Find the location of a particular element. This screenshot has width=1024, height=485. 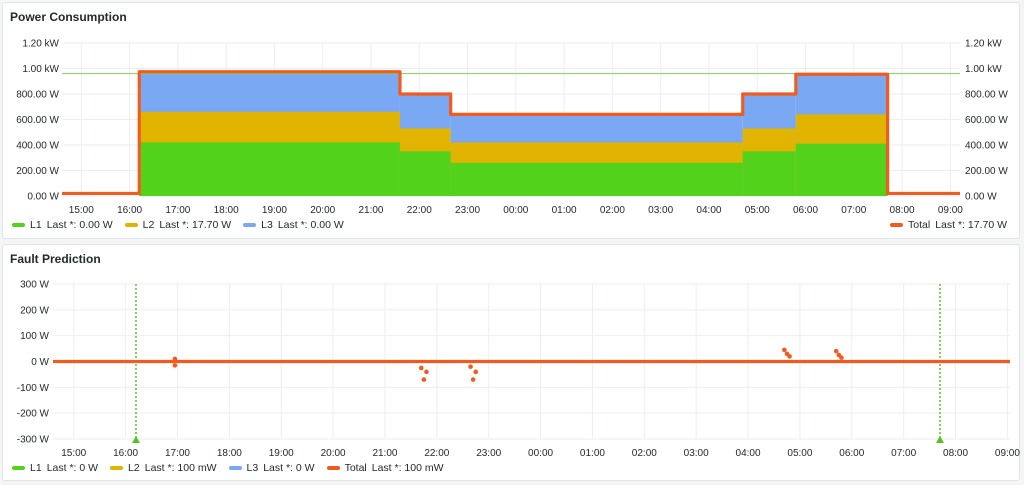

y-tick-label: 0.00 W is located at coordinates (43, 197).